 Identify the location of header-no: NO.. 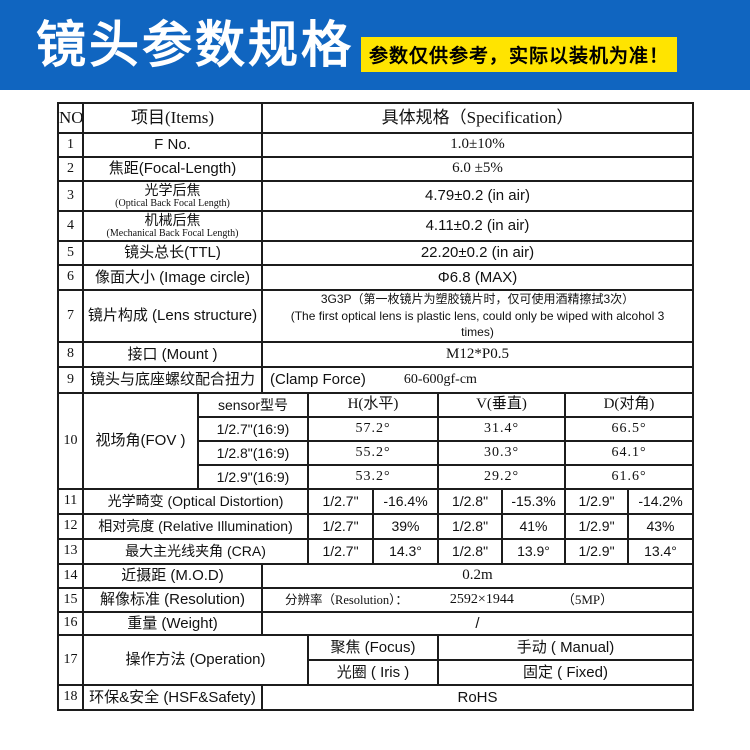
(70, 118).